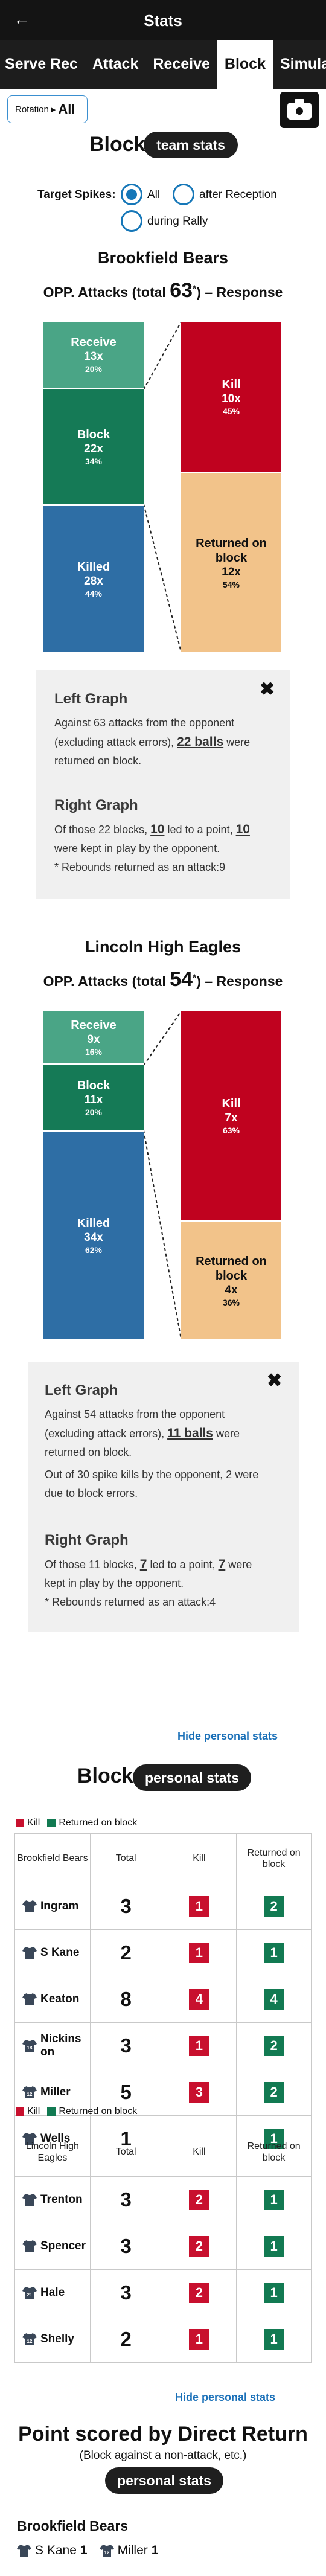  What do you see at coordinates (60, 1952) in the screenshot?
I see `player-name: S Kane` at bounding box center [60, 1952].